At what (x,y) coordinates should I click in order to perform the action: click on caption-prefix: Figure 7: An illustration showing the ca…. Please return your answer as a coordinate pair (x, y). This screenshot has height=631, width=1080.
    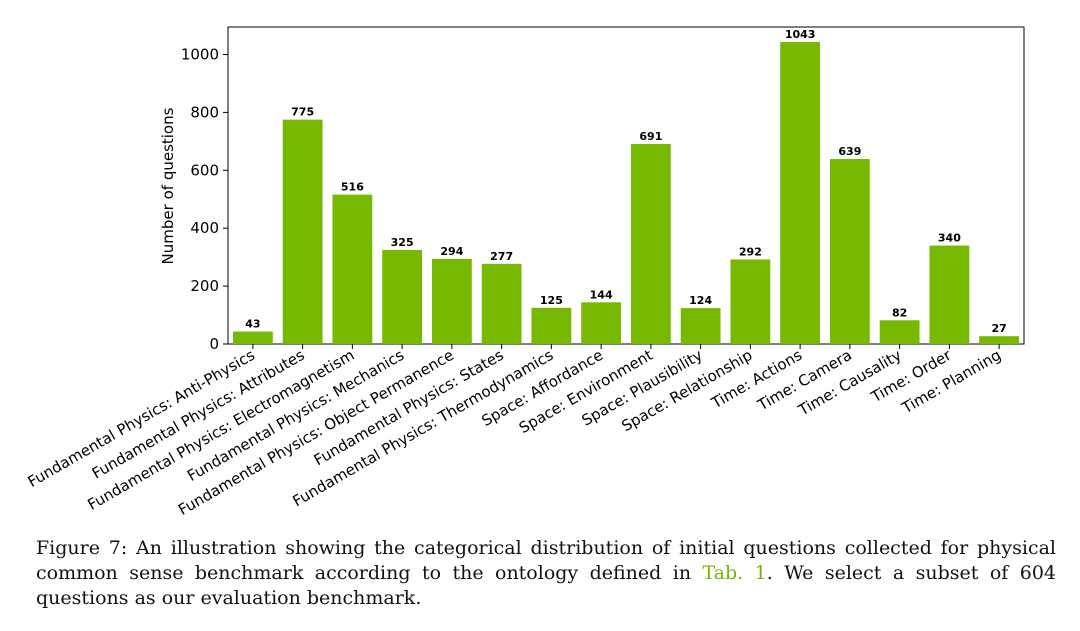
    Looking at the image, I should click on (546, 560).